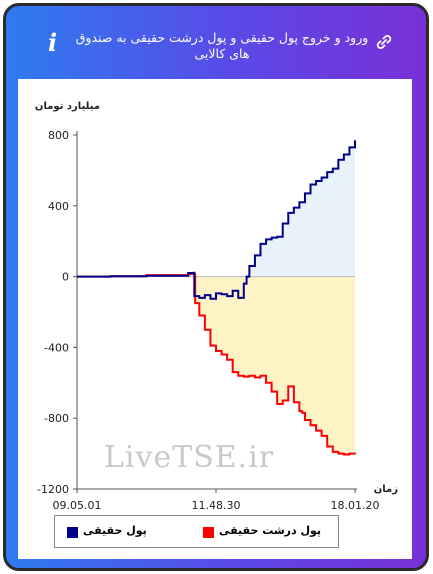  Describe the element at coordinates (216, 505) in the screenshot. I see `x-tick-label: 11.48.30` at that location.